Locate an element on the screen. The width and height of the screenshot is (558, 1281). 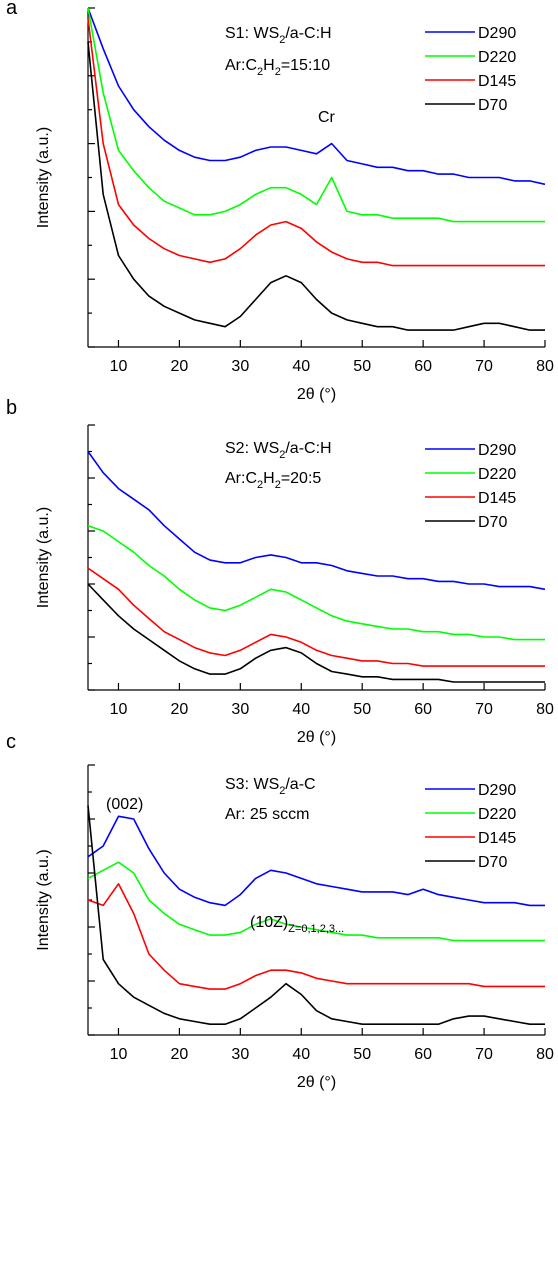
annotation-part: Ar: 25 sccm is located at coordinates (267, 814).